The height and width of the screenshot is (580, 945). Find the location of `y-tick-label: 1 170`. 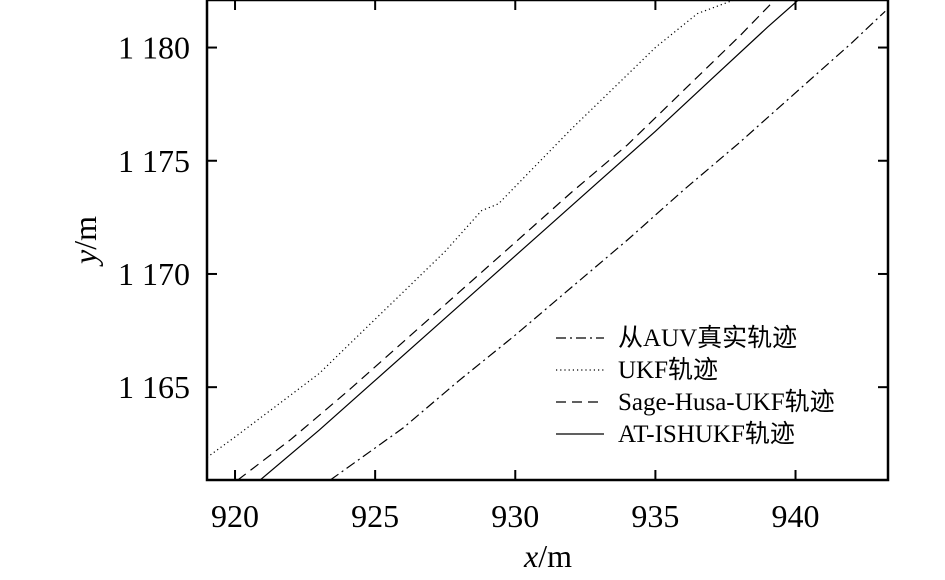

y-tick-label: 1 170 is located at coordinates (154, 274).